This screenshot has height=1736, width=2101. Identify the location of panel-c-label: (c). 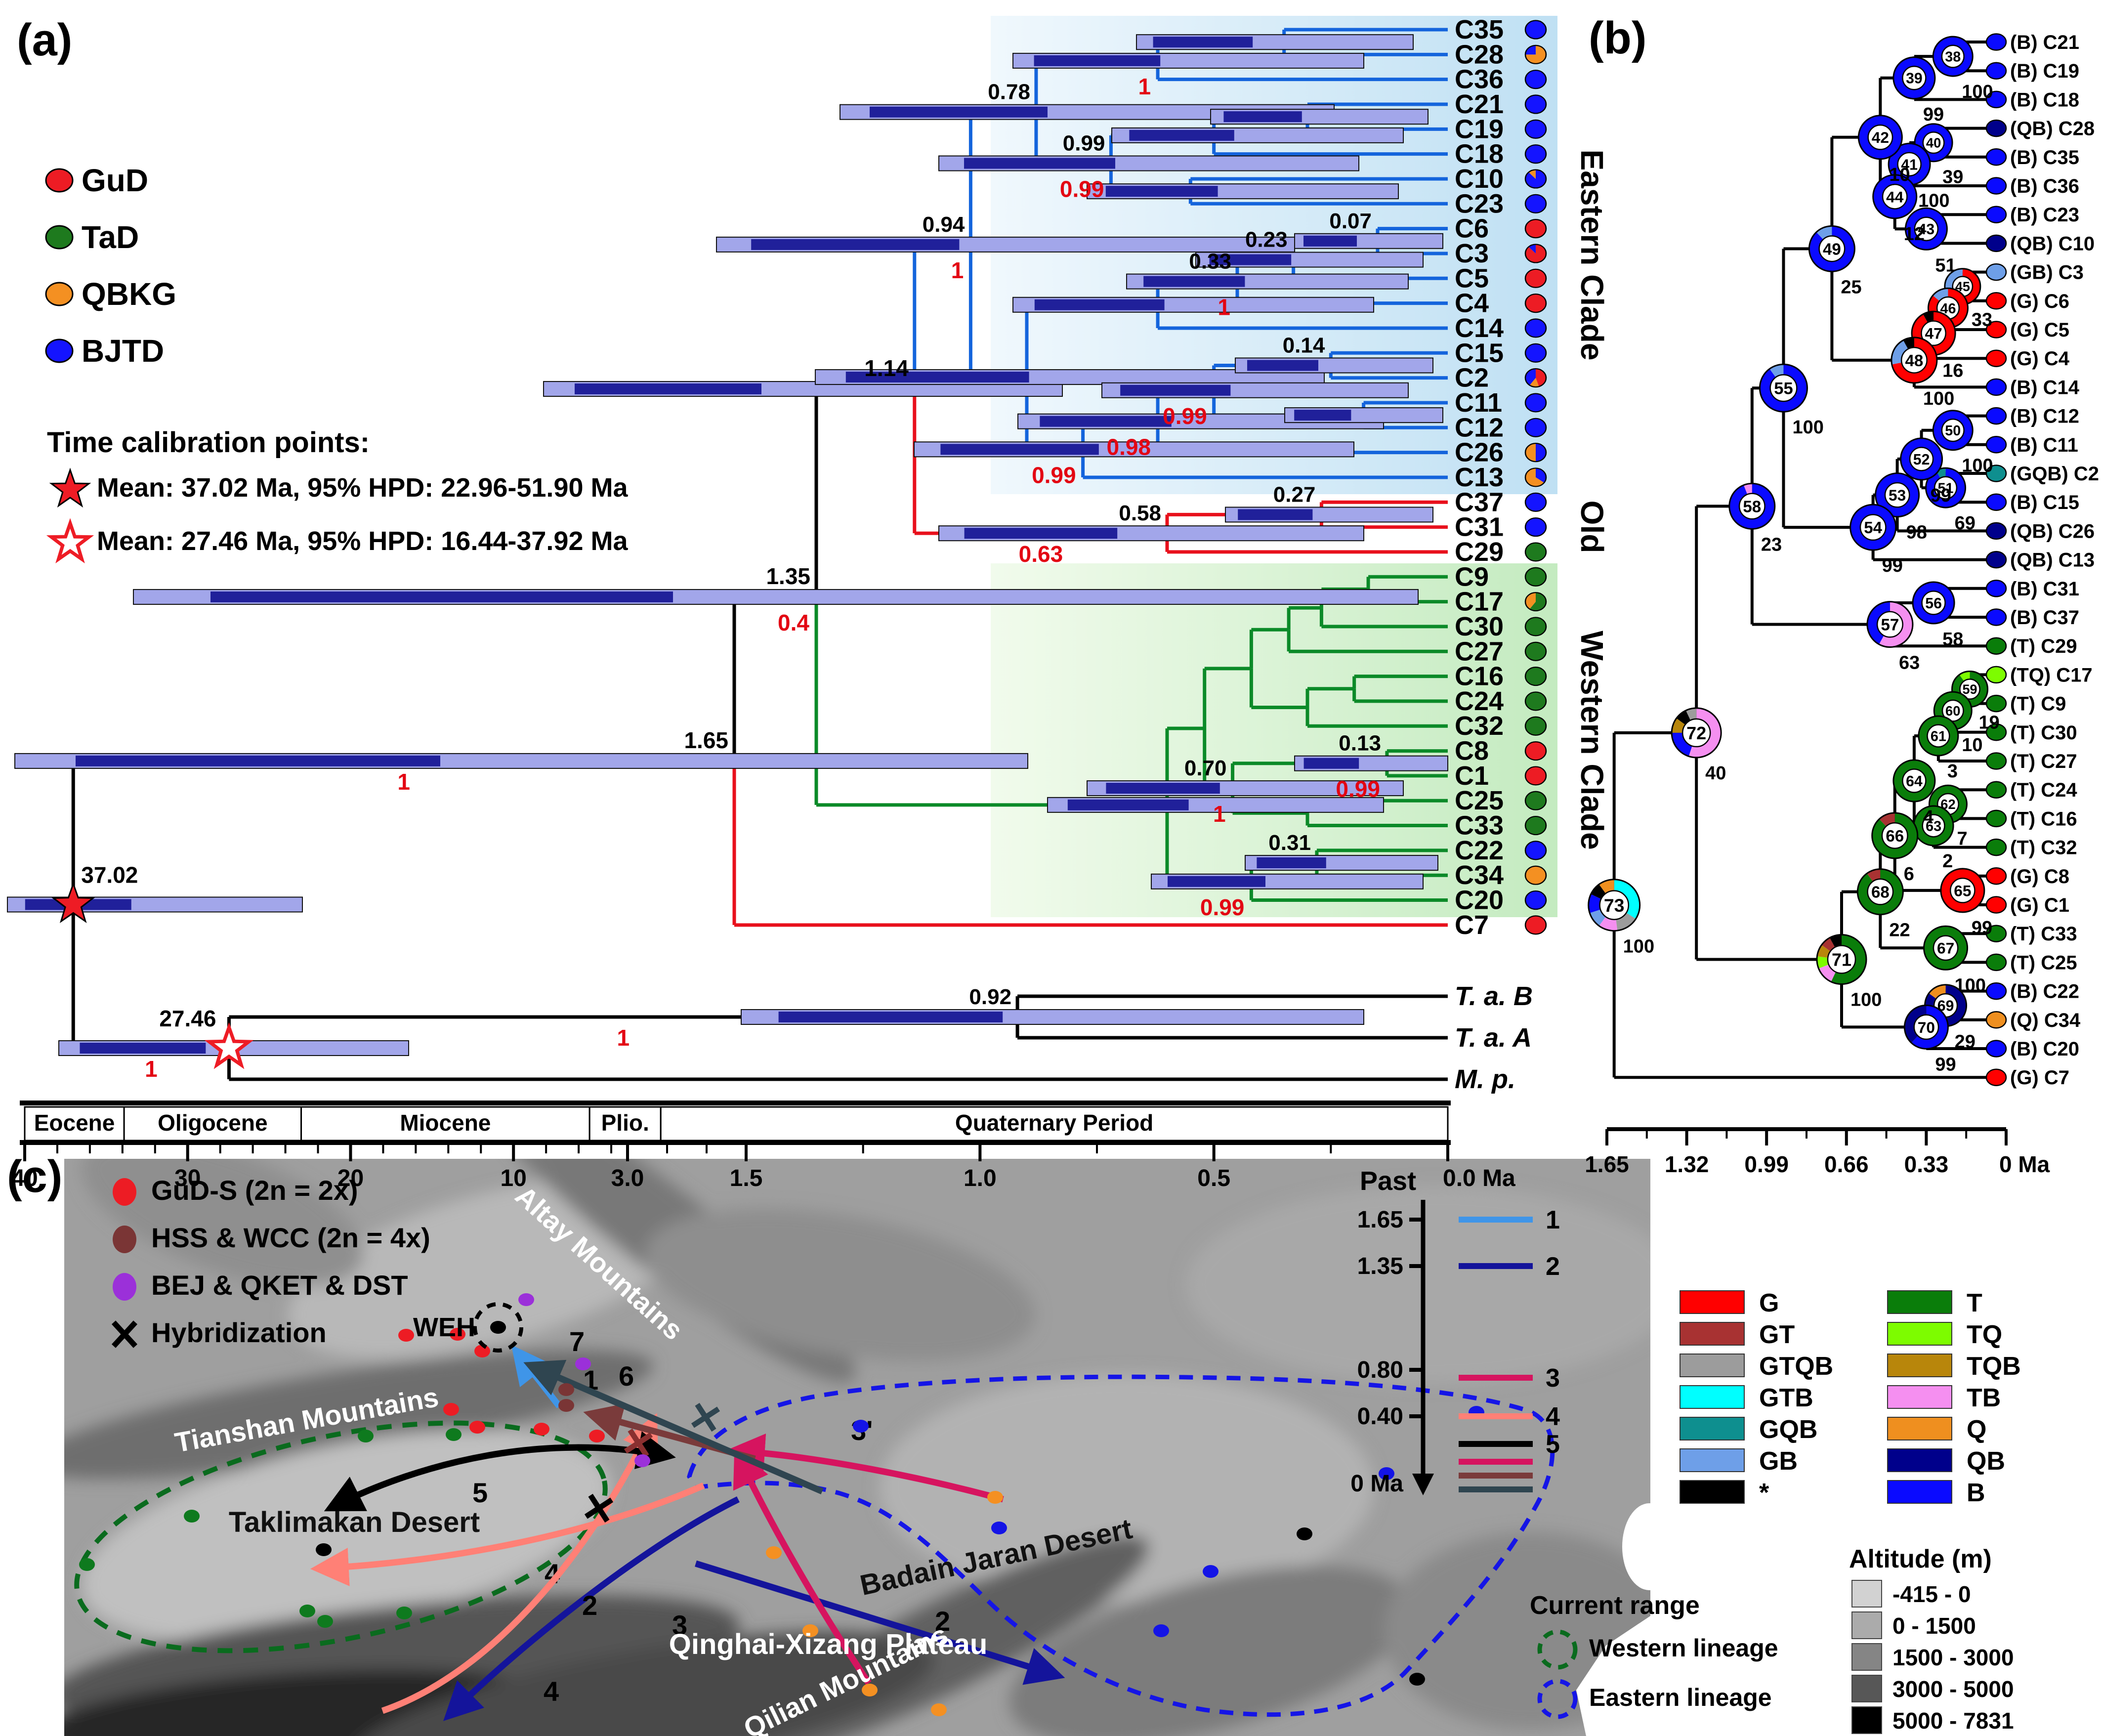
(35, 1176).